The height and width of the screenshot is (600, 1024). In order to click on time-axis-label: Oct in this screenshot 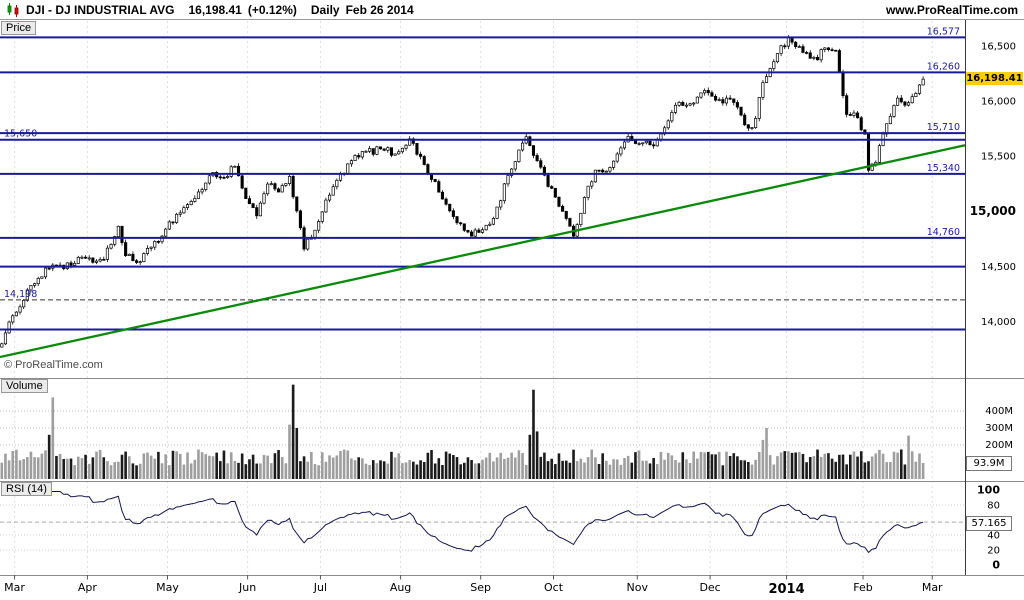, I will do `click(554, 587)`.